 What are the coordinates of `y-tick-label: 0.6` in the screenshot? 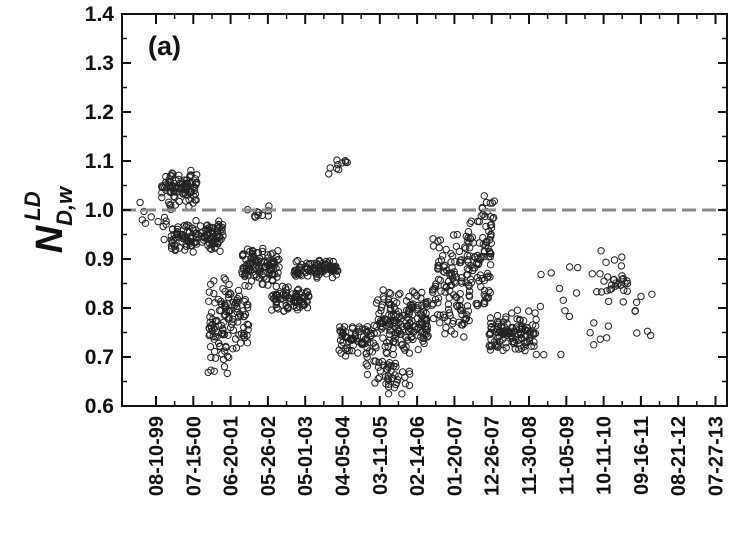 It's located at (99, 406).